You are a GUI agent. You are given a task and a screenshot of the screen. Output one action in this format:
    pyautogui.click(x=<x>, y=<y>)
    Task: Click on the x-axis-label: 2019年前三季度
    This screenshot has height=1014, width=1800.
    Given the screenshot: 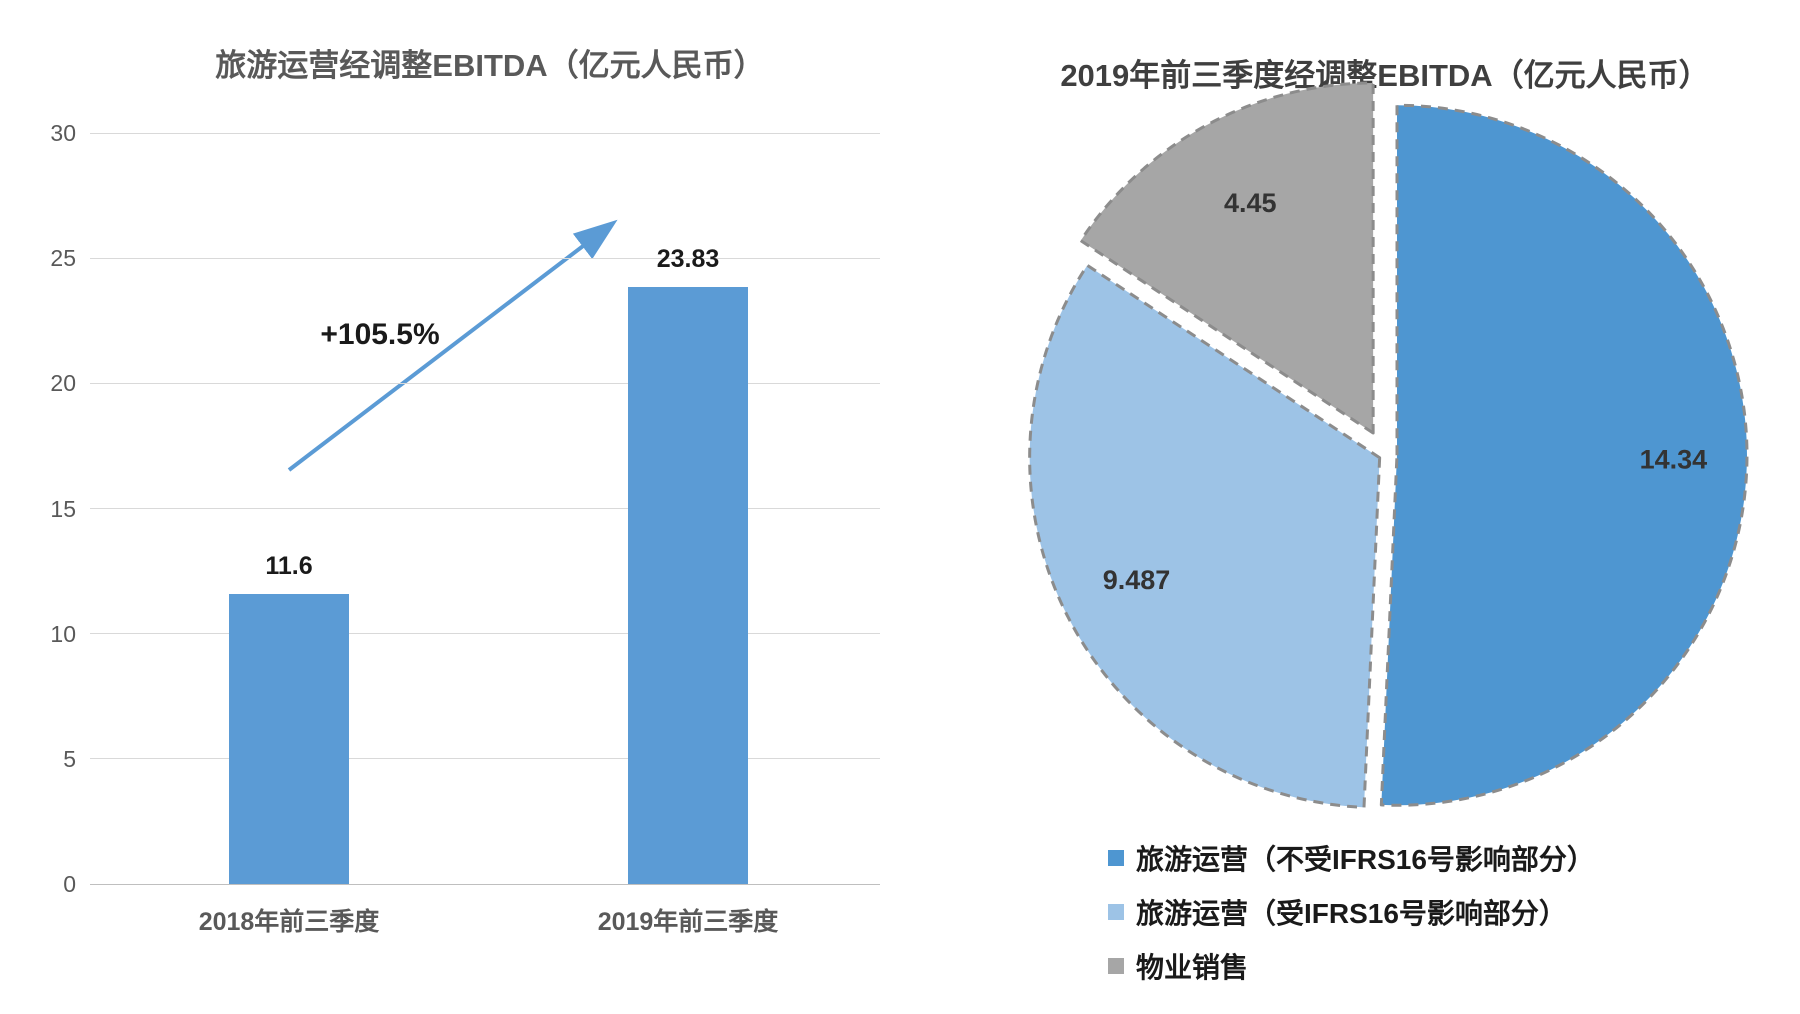 What is the action you would take?
    pyautogui.click(x=688, y=922)
    